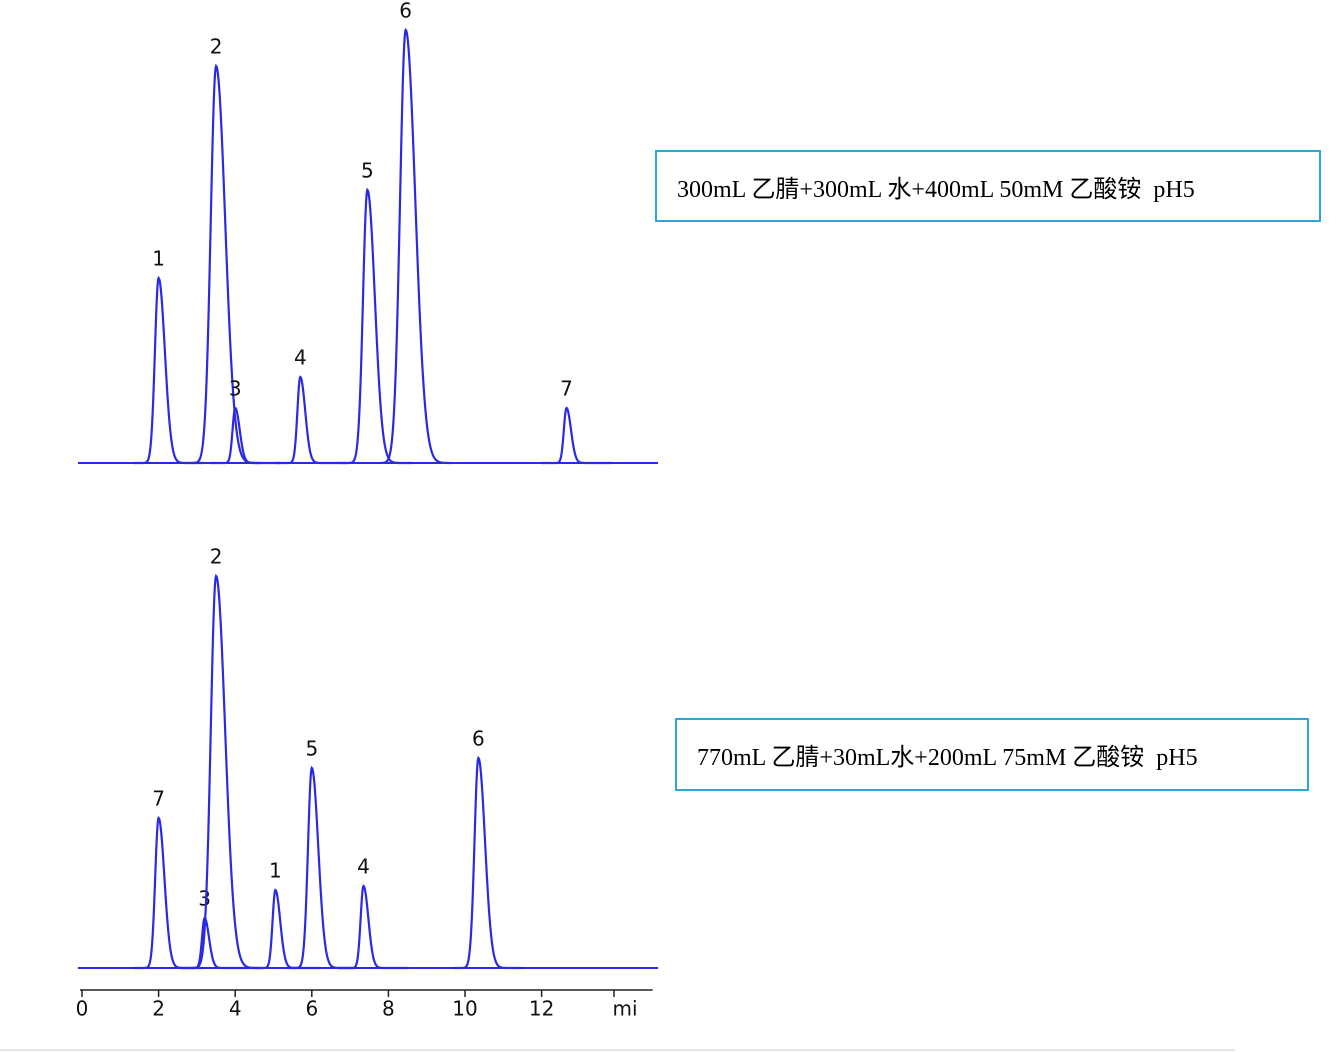 Image resolution: width=1340 pixels, height=1052 pixels. Describe the element at coordinates (311, 1009) in the screenshot. I see `x-tick-label: 6` at that location.